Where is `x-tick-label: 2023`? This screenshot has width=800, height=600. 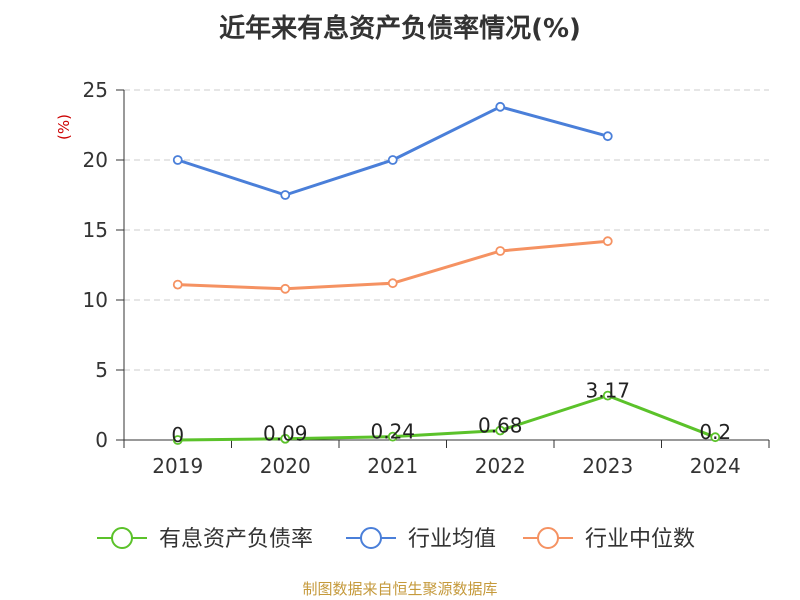
x-tick-label: 2023 is located at coordinates (607, 466).